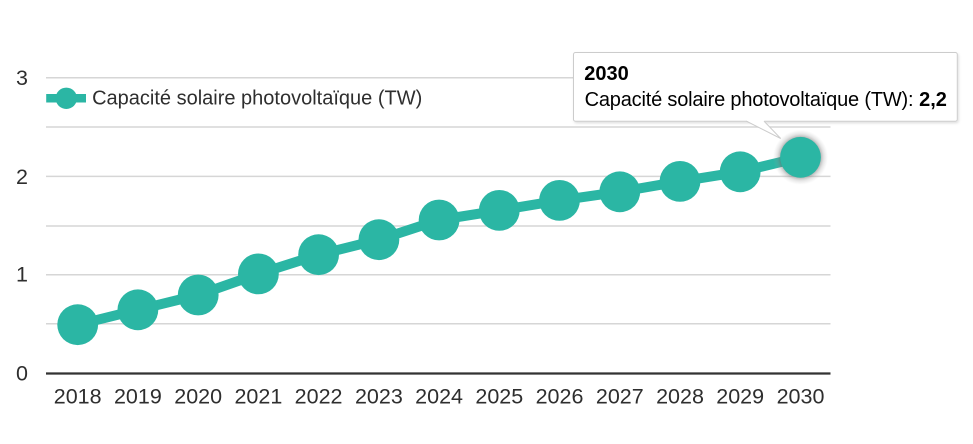 The height and width of the screenshot is (444, 973). I want to click on svg-text: 2027, so click(620, 396).